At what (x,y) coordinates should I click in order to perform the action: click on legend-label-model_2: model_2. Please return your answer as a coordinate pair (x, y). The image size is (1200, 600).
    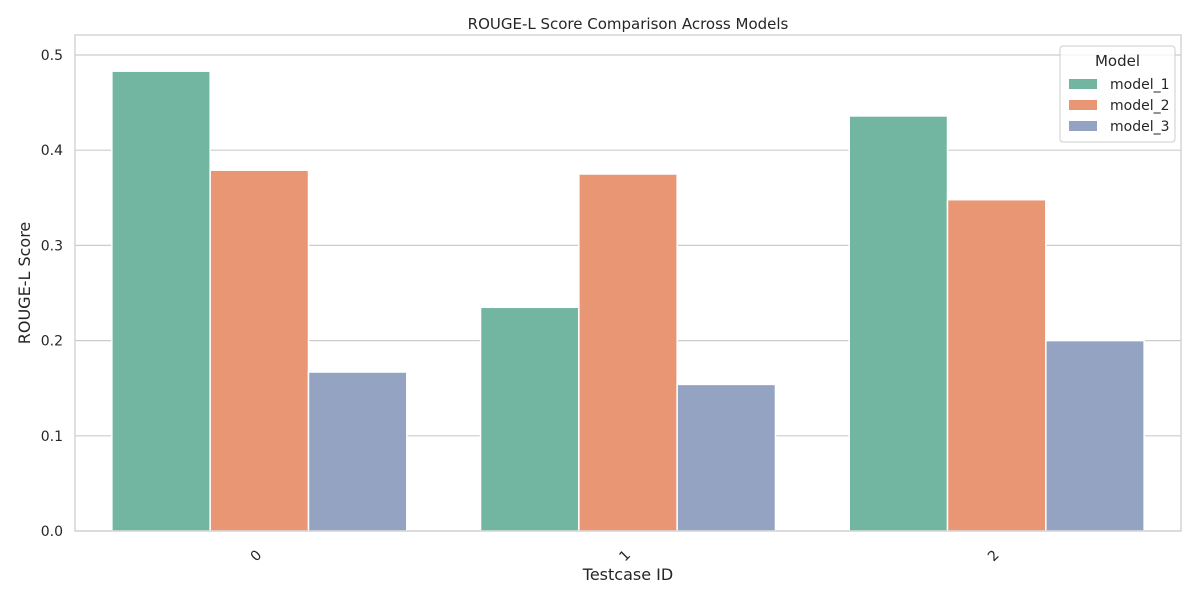
    Looking at the image, I should click on (1140, 106).